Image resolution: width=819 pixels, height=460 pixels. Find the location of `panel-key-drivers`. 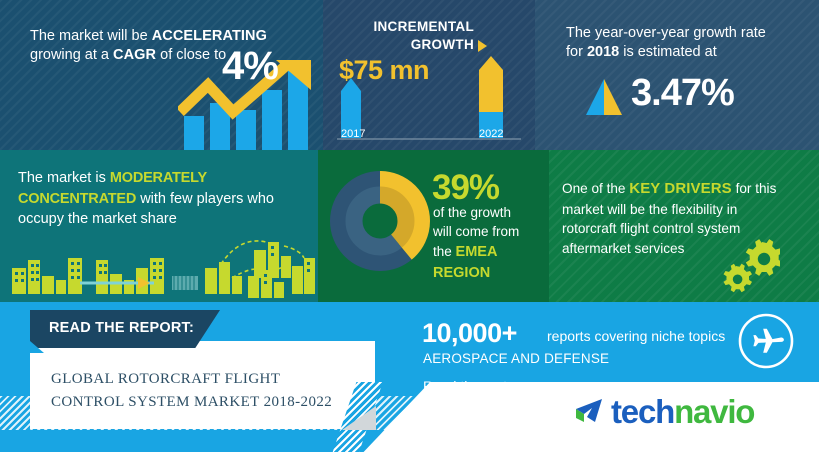

panel-key-drivers is located at coordinates (684, 226).